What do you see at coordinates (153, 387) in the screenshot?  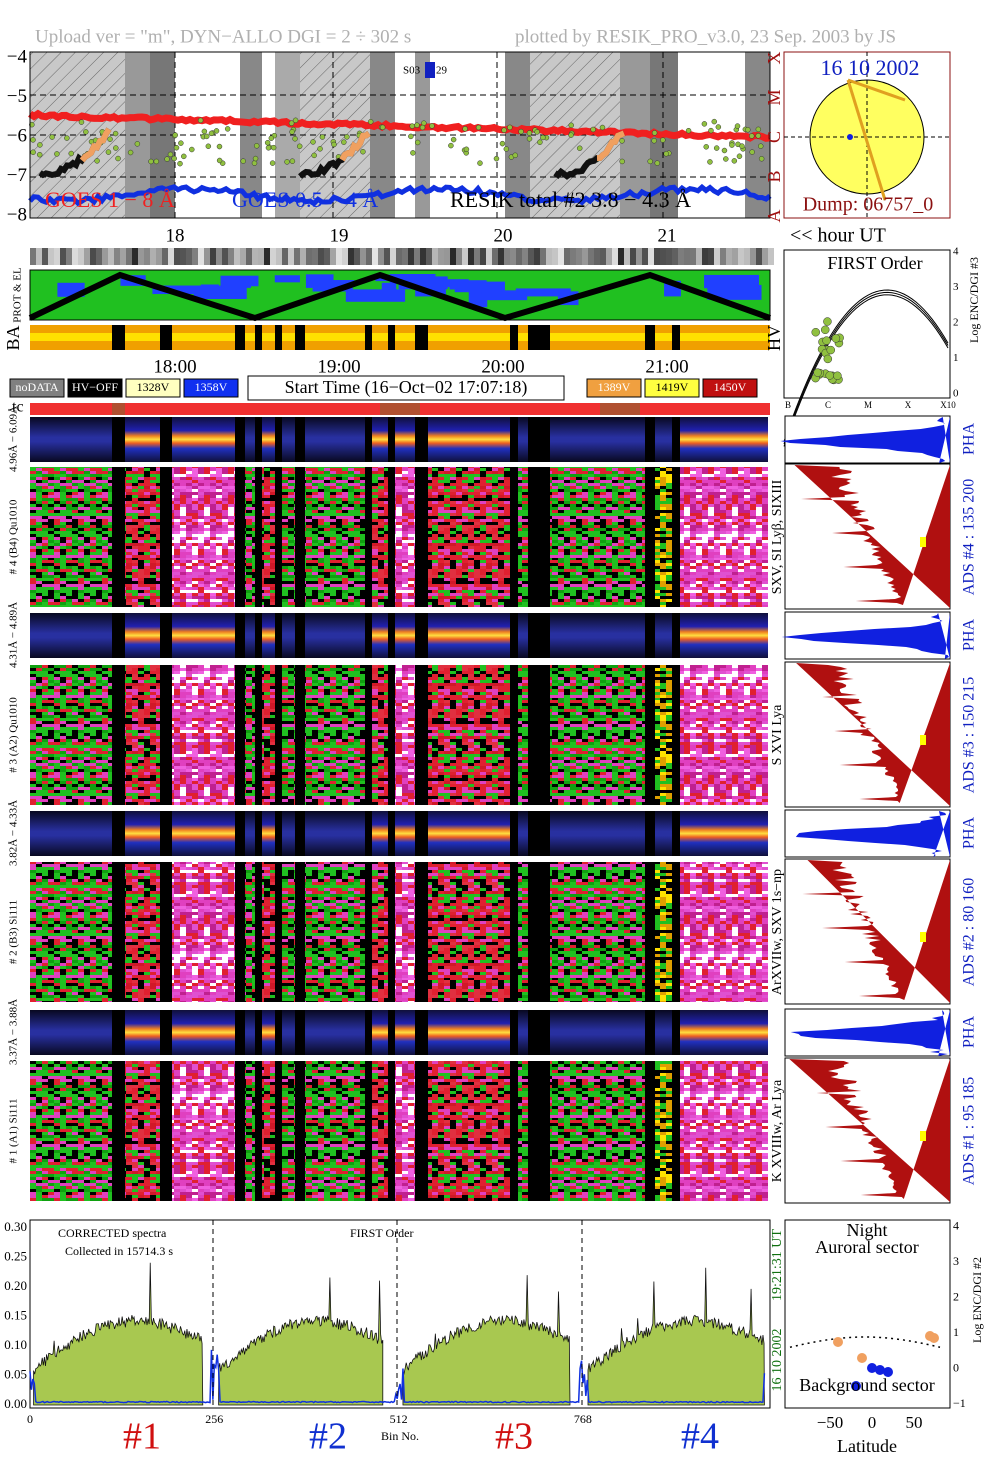 I see `label: 1328V` at bounding box center [153, 387].